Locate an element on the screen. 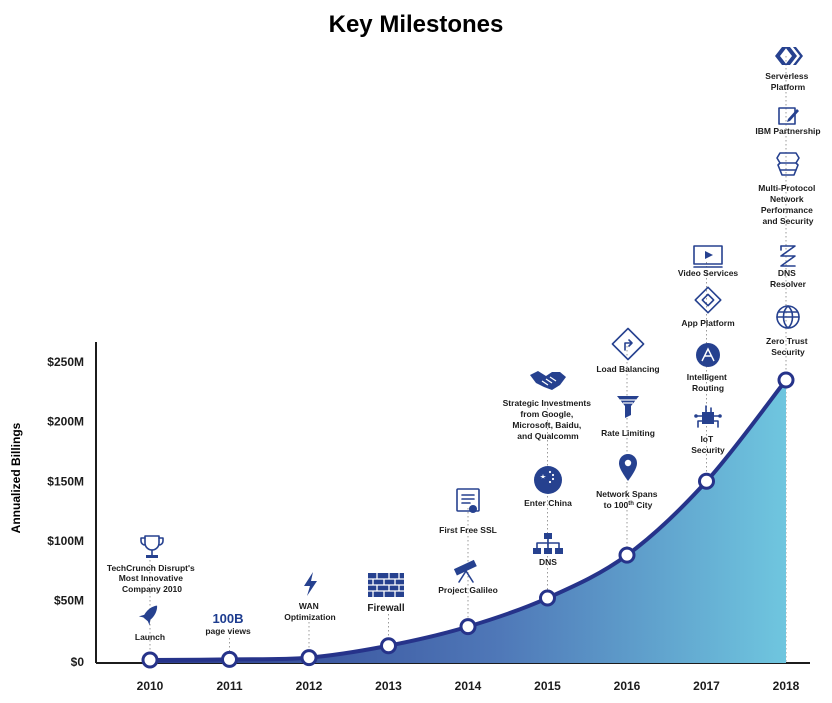 The image size is (832, 703). china-flag-icon is located at coordinates (548, 480).